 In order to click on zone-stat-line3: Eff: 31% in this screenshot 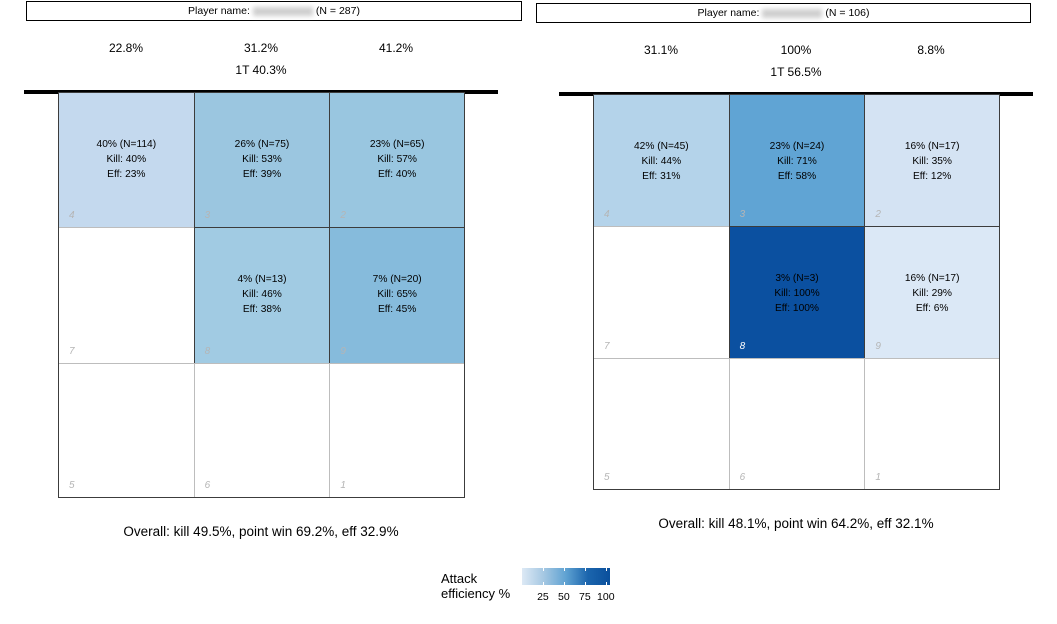, I will do `click(661, 176)`.